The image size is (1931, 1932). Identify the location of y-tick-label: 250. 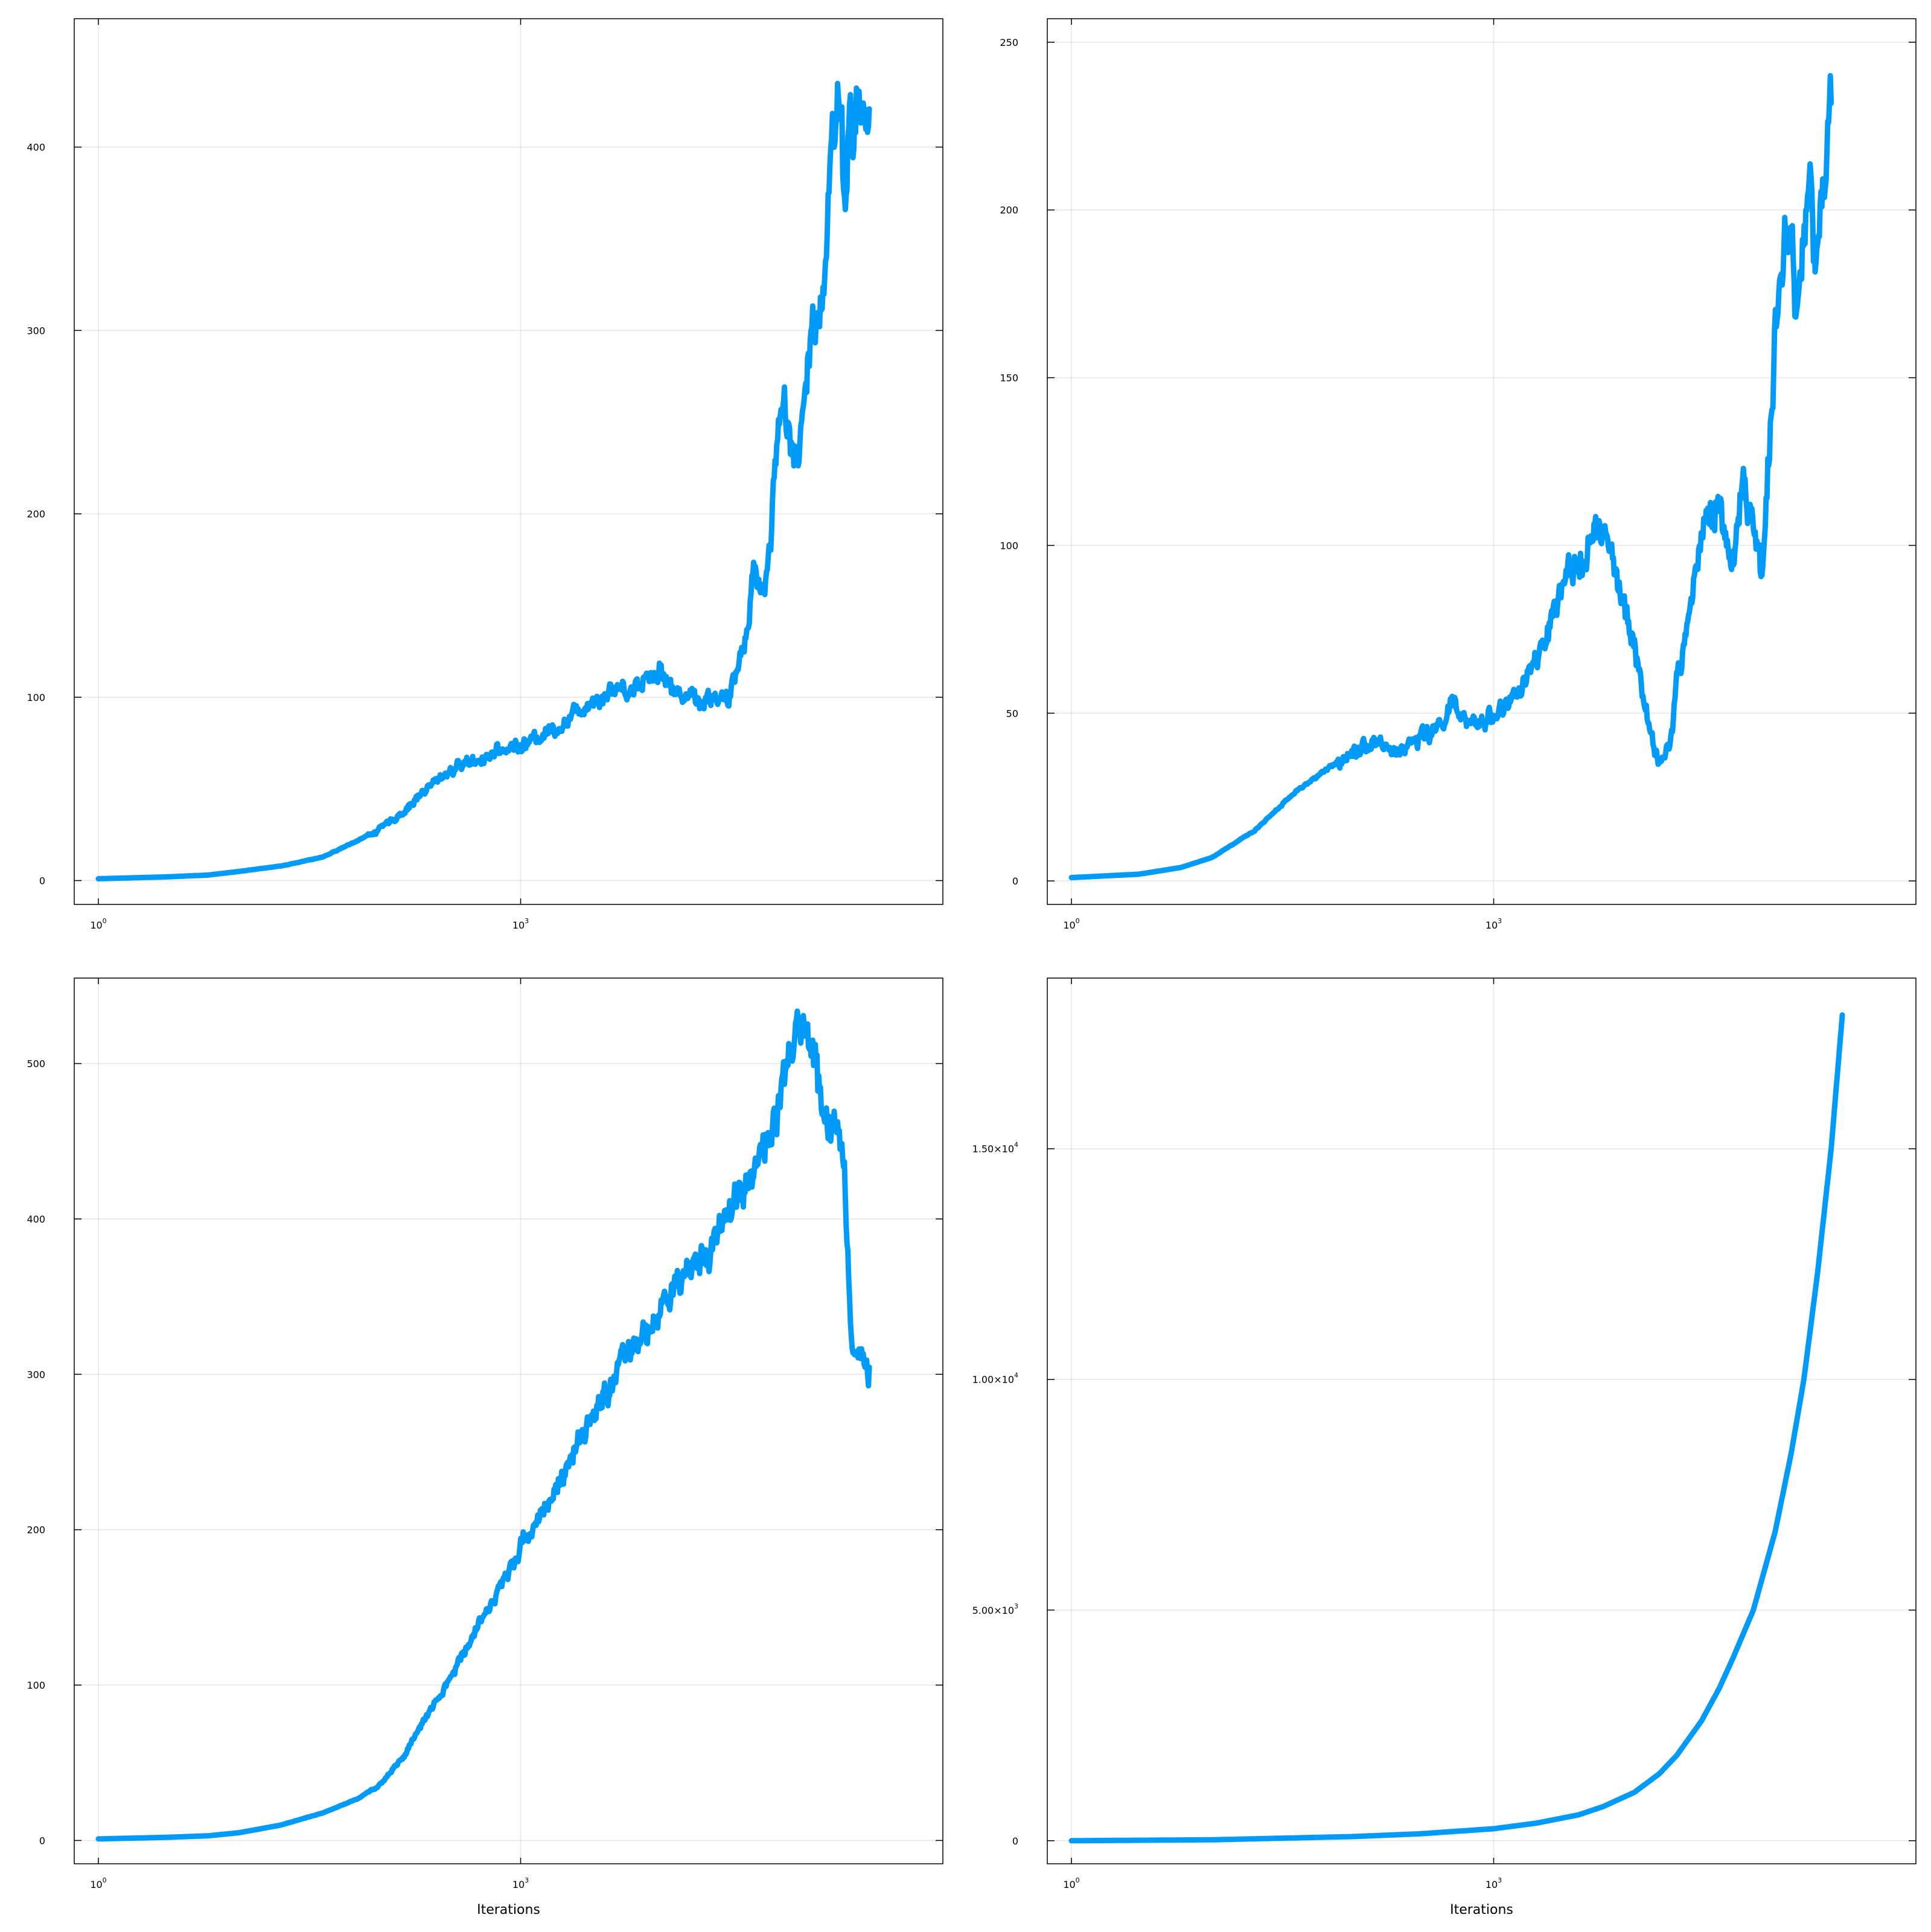
(1009, 42).